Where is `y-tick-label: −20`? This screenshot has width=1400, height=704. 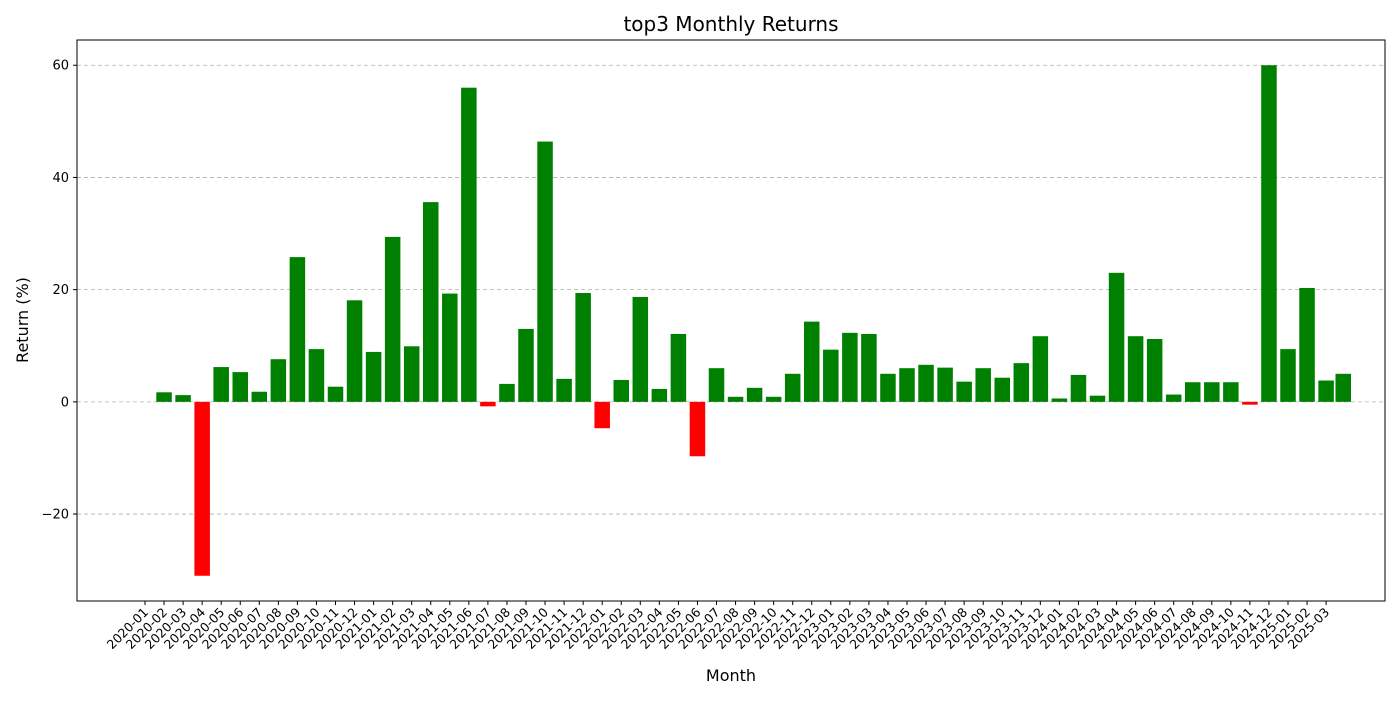
y-tick-label: −20 is located at coordinates (55, 515).